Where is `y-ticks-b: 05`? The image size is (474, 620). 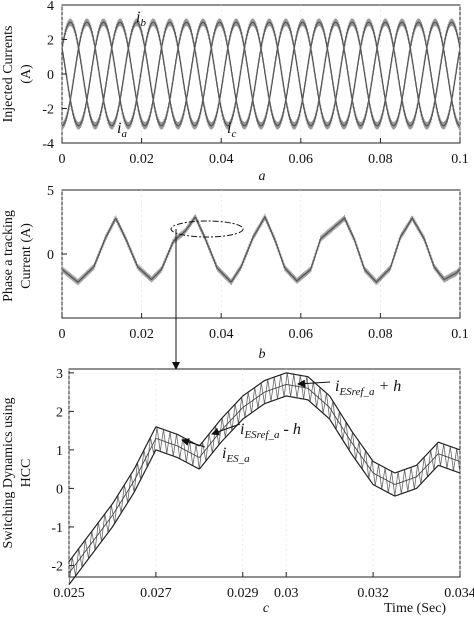
y-ticks-b: 05 is located at coordinates (57, 223).